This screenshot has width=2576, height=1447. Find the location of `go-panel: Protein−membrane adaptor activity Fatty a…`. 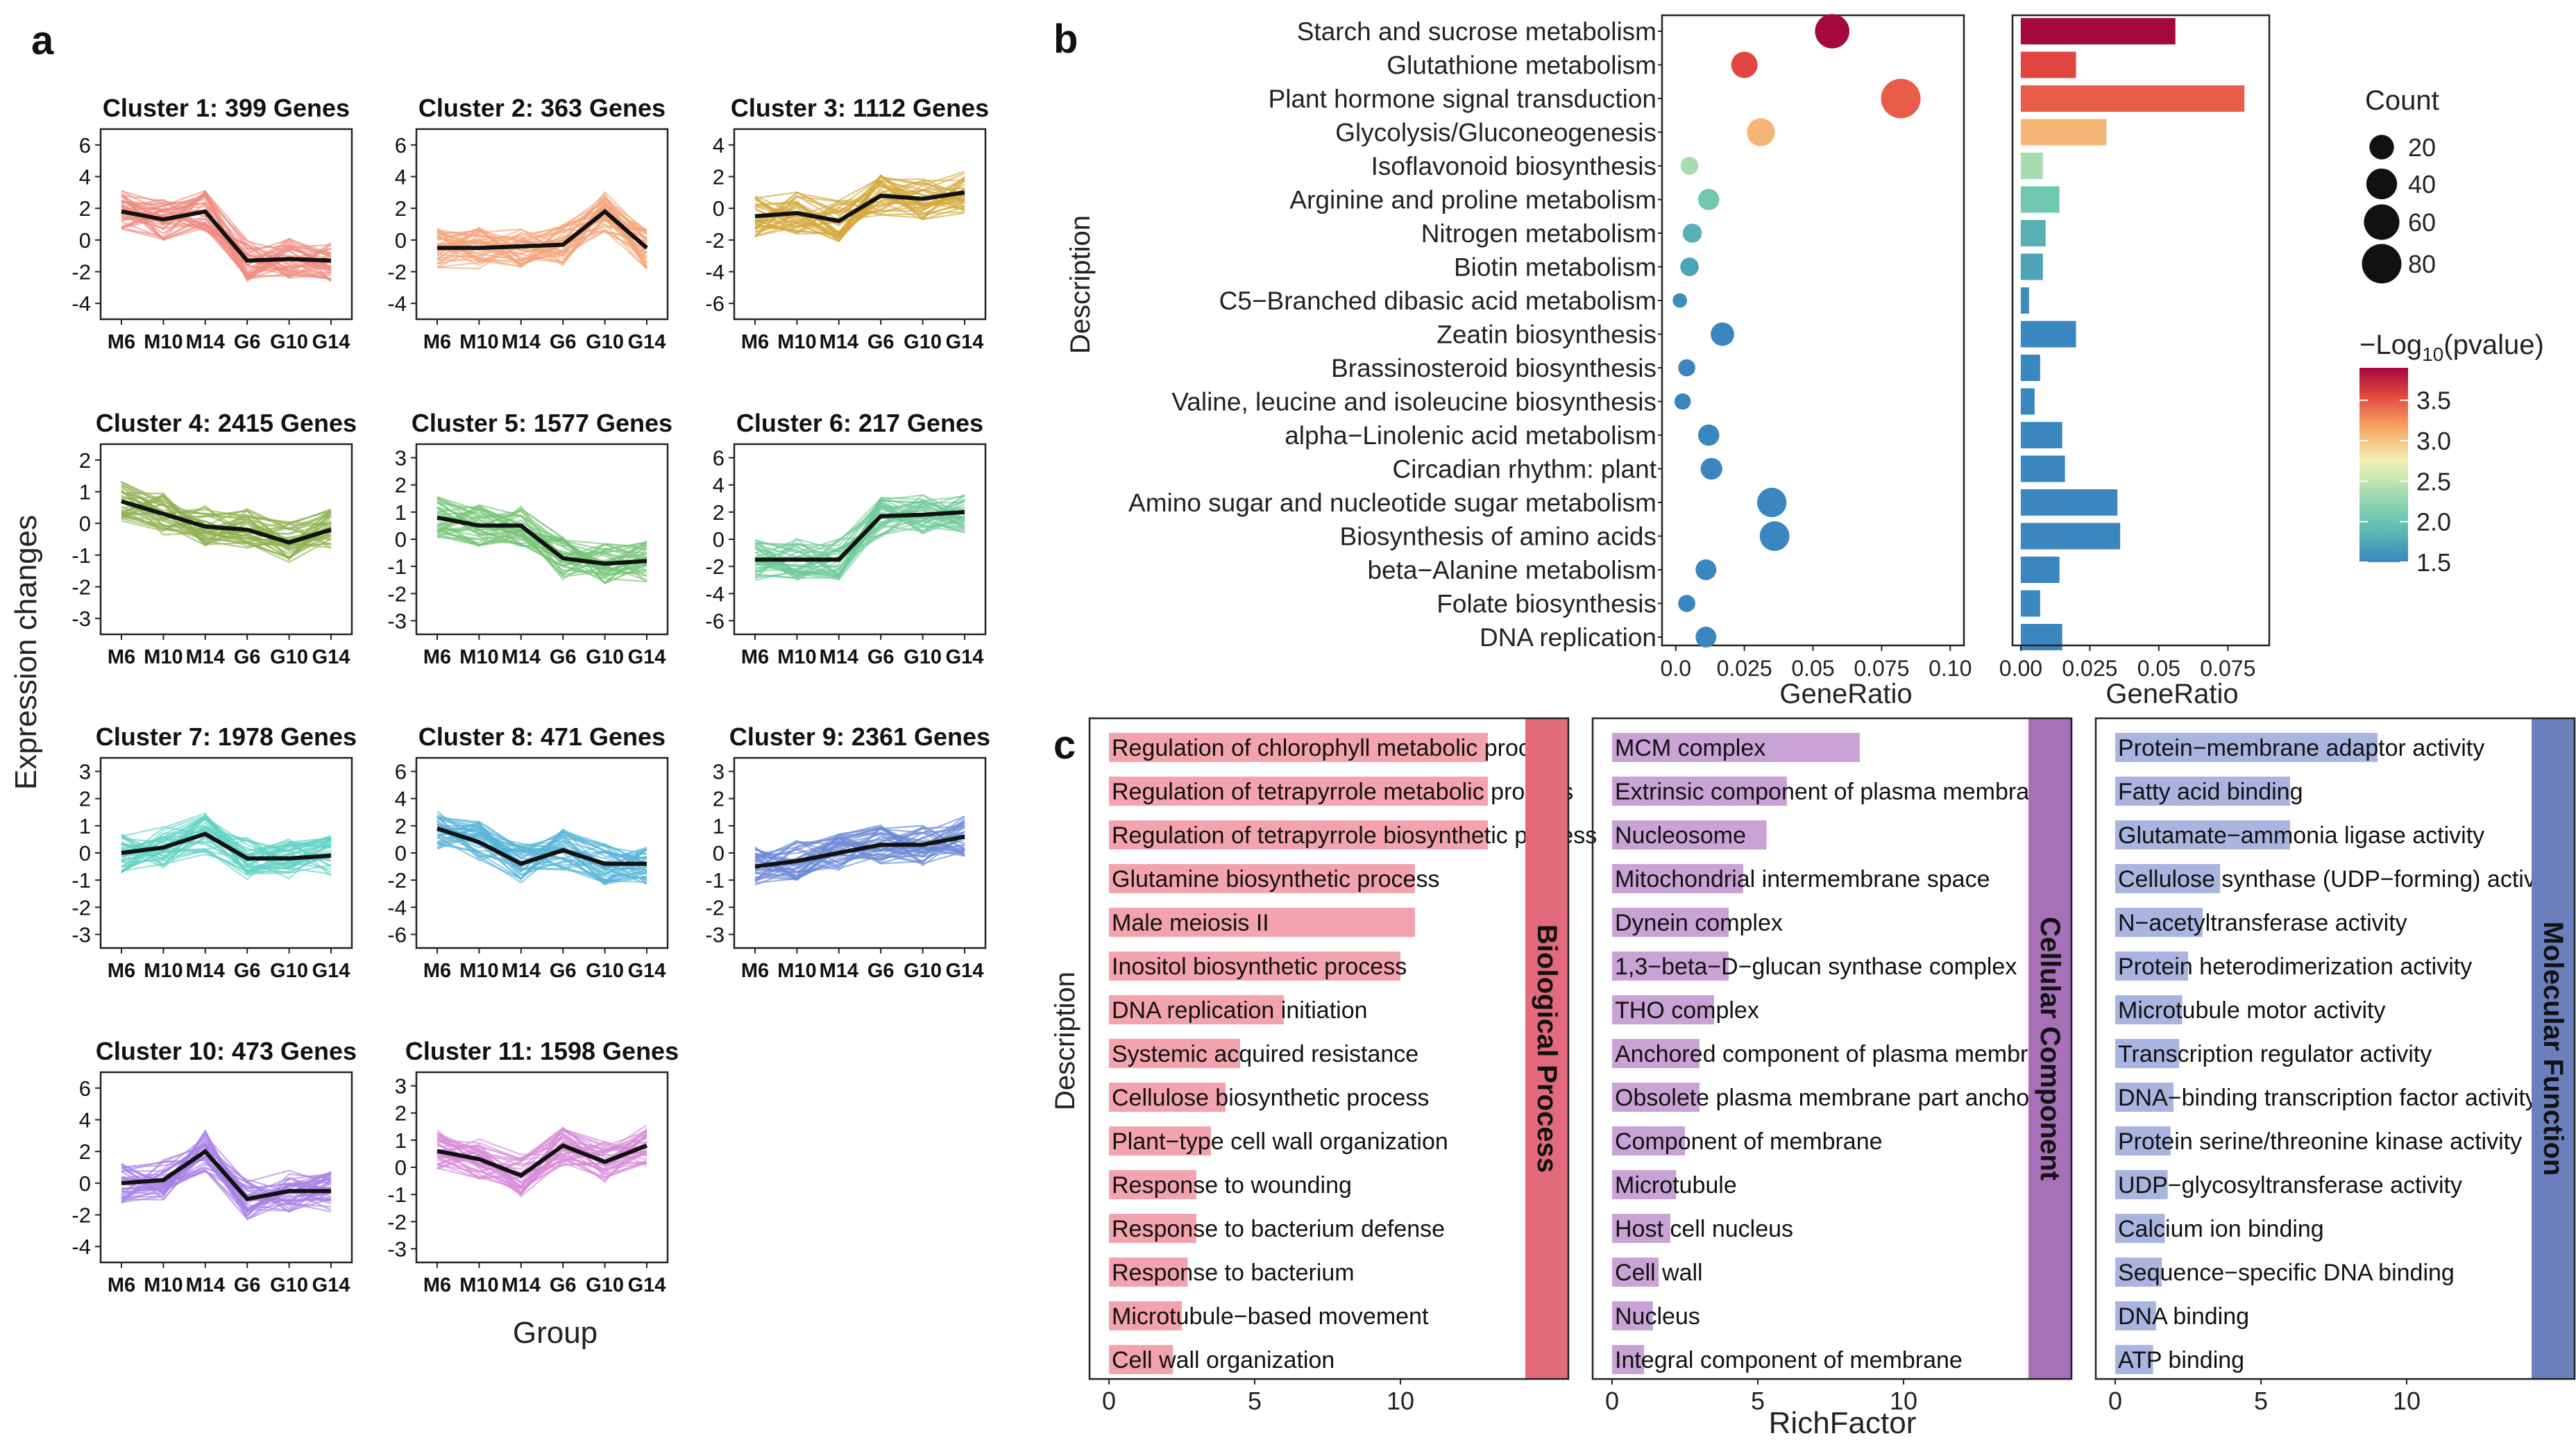

go-panel: Protein−membrane adaptor activity Fatty a… is located at coordinates (2335, 1066).